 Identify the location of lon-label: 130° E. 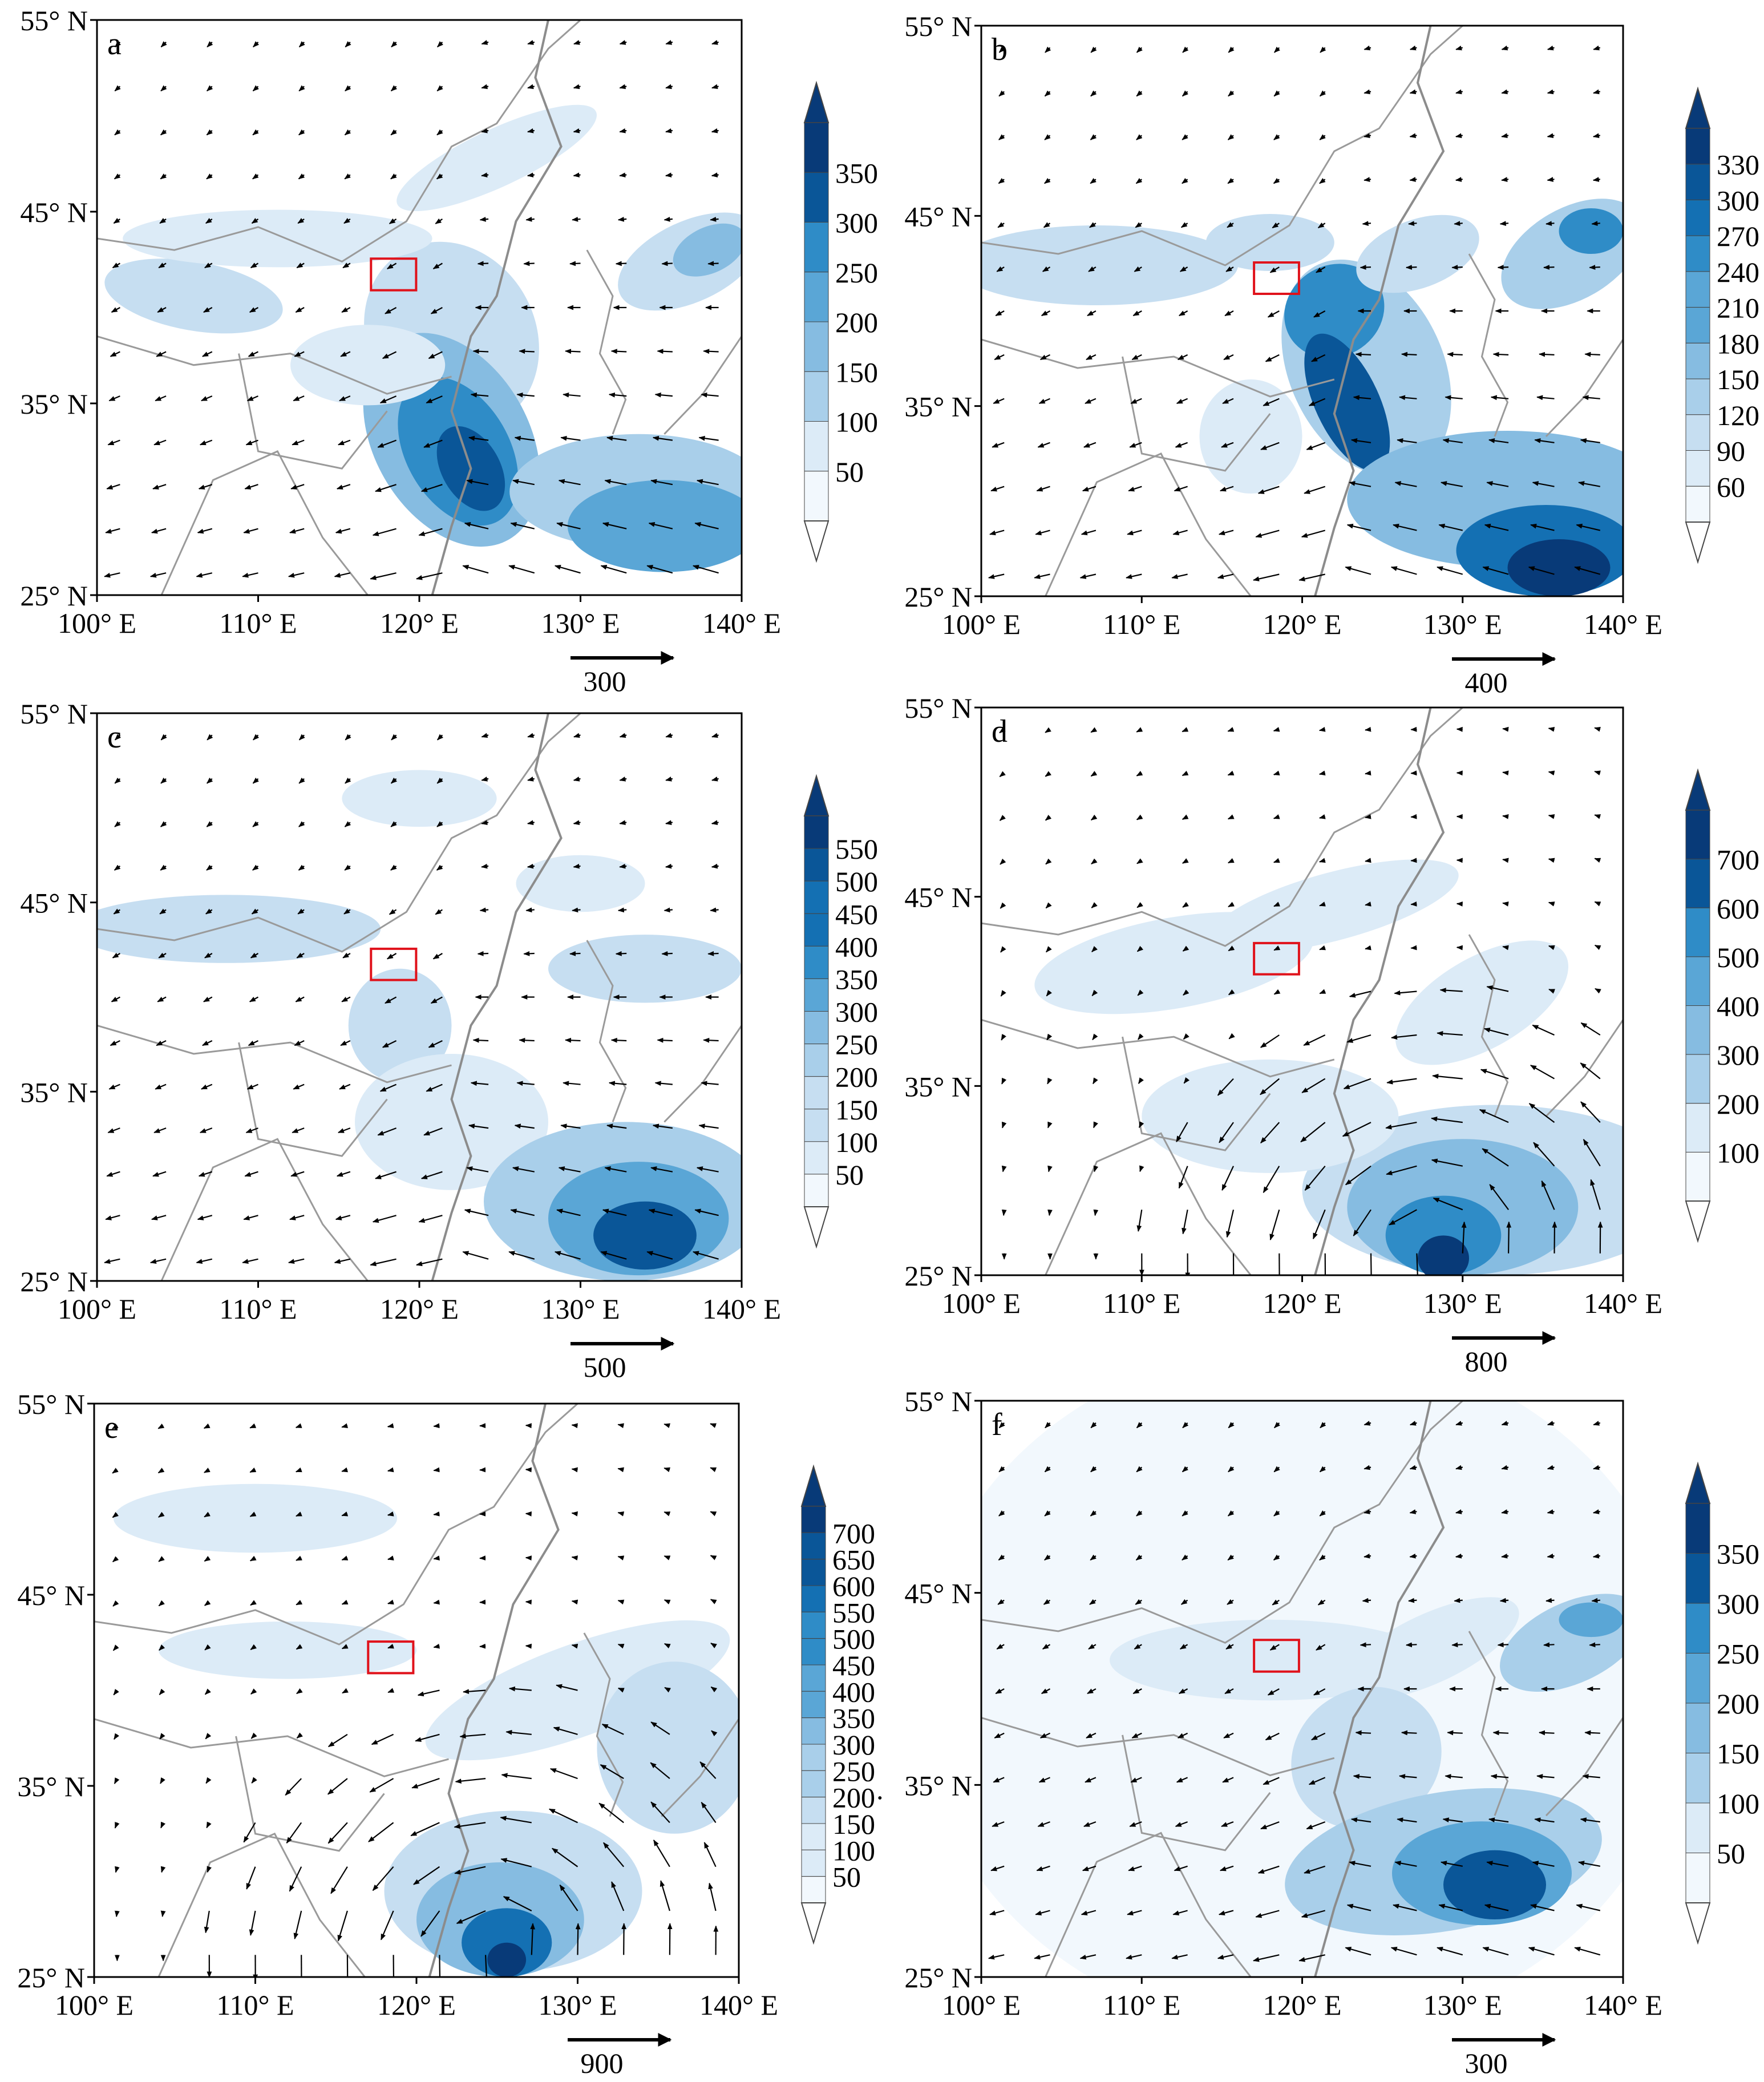
(580, 623).